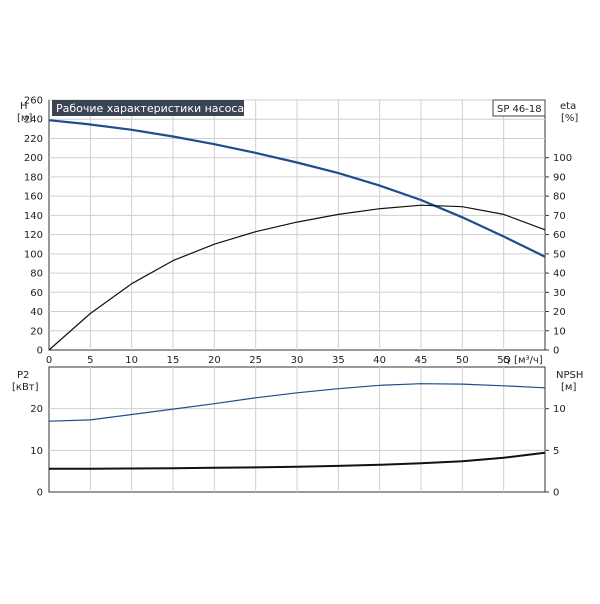 The height and width of the screenshot is (604, 600). What do you see at coordinates (23, 375) in the screenshot?
I see `bottom-y-left-label: P2` at bounding box center [23, 375].